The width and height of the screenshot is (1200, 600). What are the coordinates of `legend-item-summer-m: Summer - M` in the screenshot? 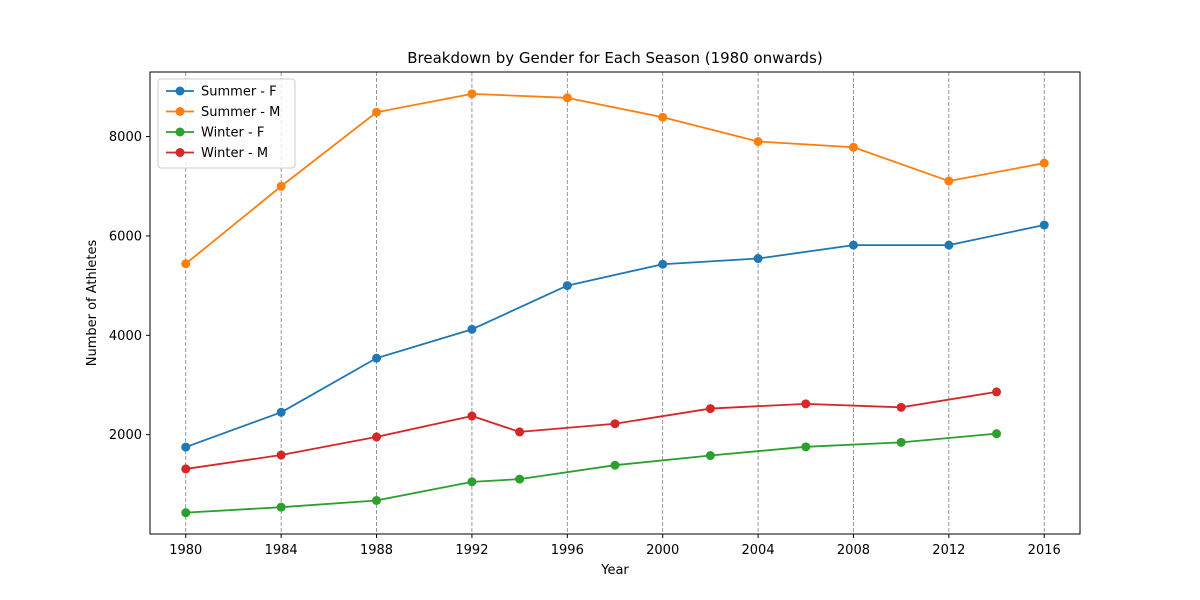 It's located at (223, 112).